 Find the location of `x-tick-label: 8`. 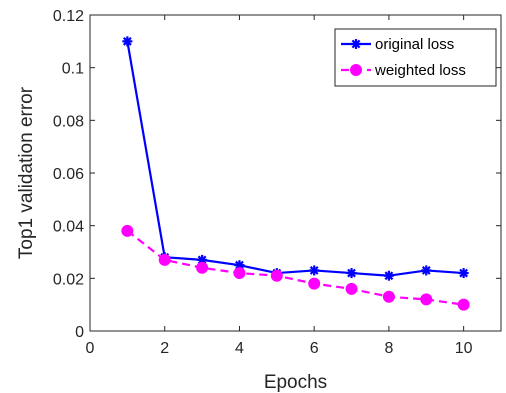

x-tick-label: 8 is located at coordinates (388, 348).